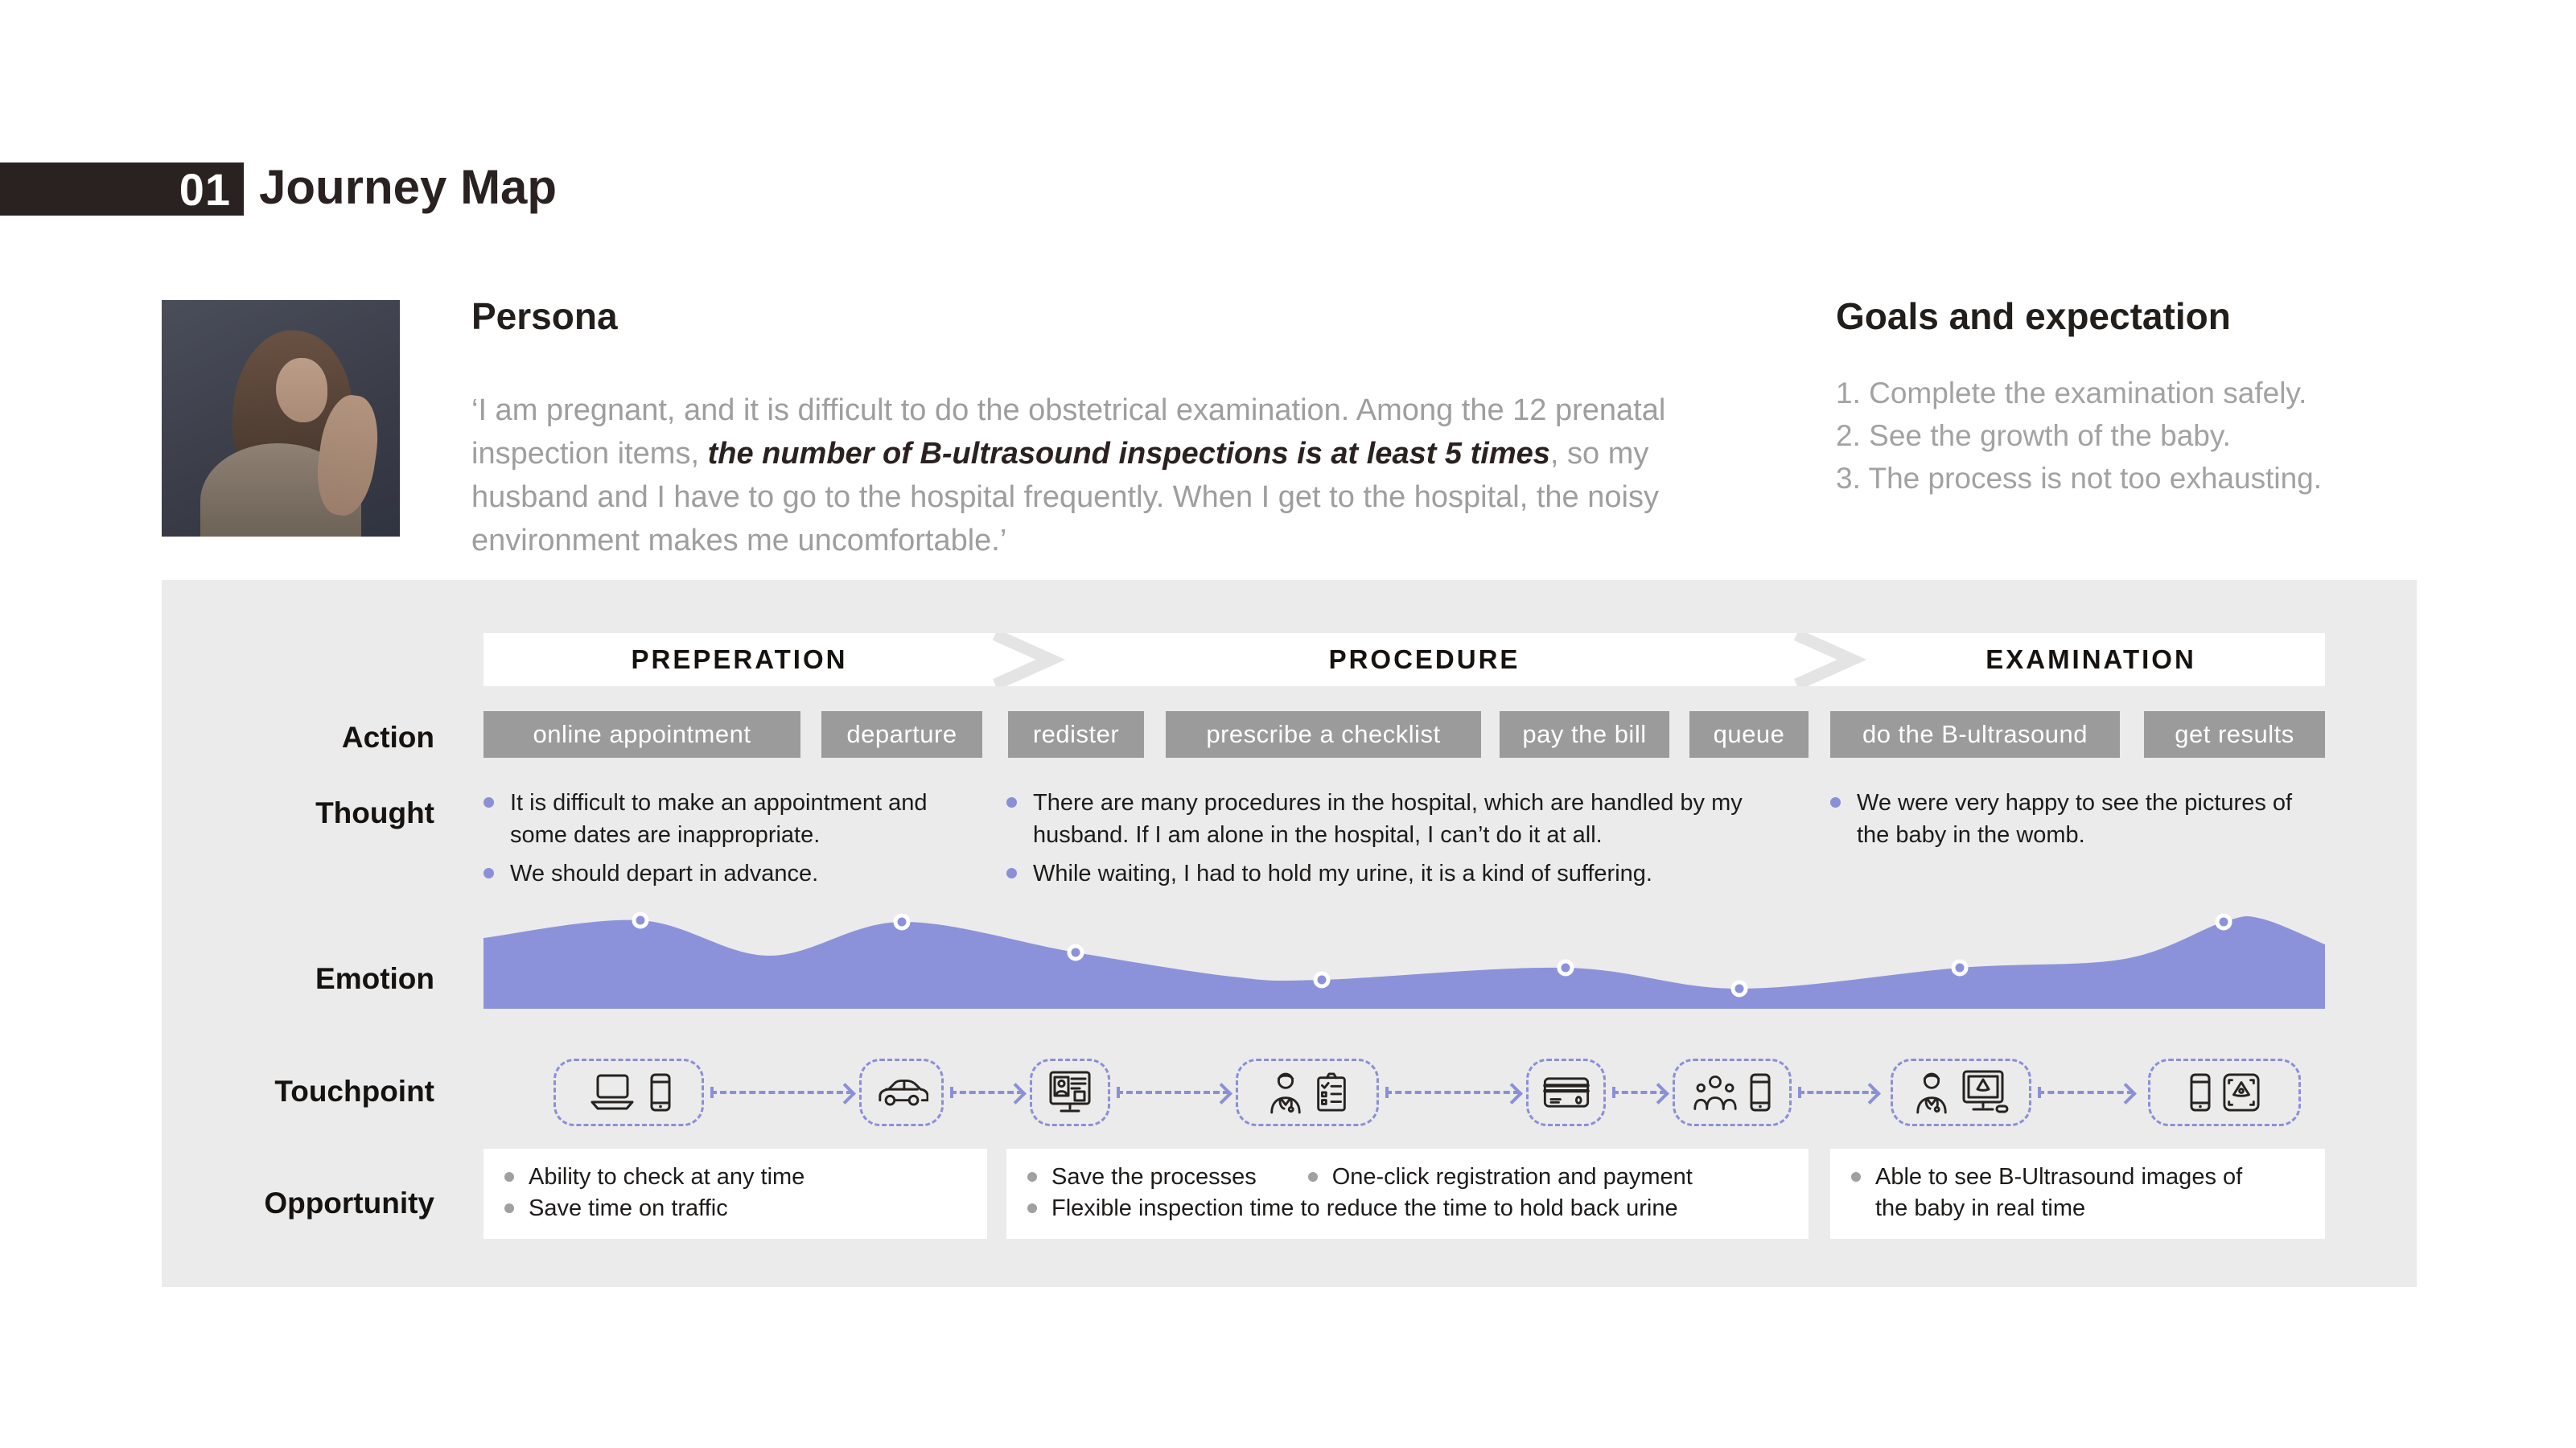 Image resolution: width=2576 pixels, height=1448 pixels. I want to click on touchpoint-bank-card, so click(1566, 1092).